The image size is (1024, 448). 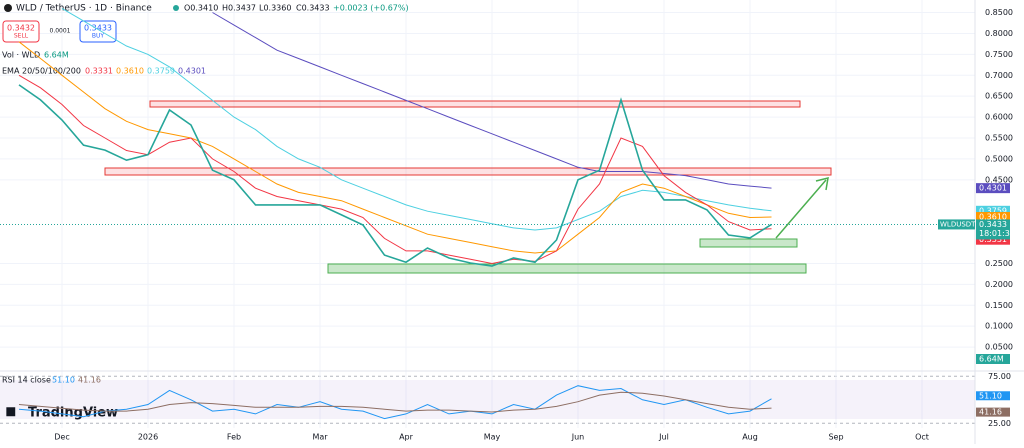 What do you see at coordinates (148, 437) in the screenshot?
I see `x-tick-label: 2026` at bounding box center [148, 437].